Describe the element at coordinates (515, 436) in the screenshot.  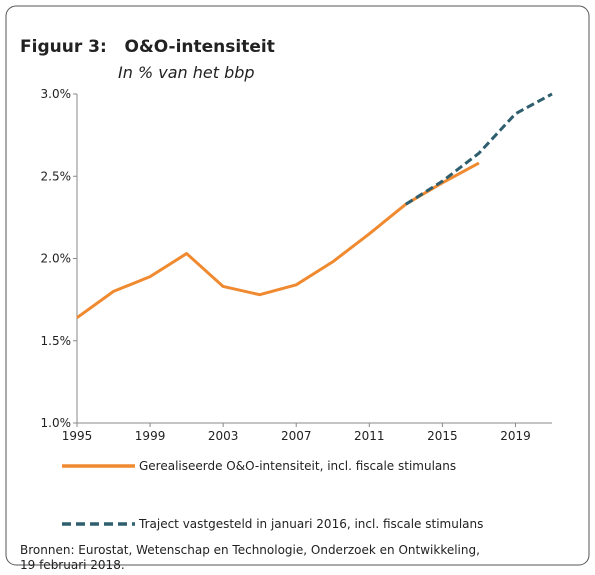
I see `x-tick-label: 2019` at that location.